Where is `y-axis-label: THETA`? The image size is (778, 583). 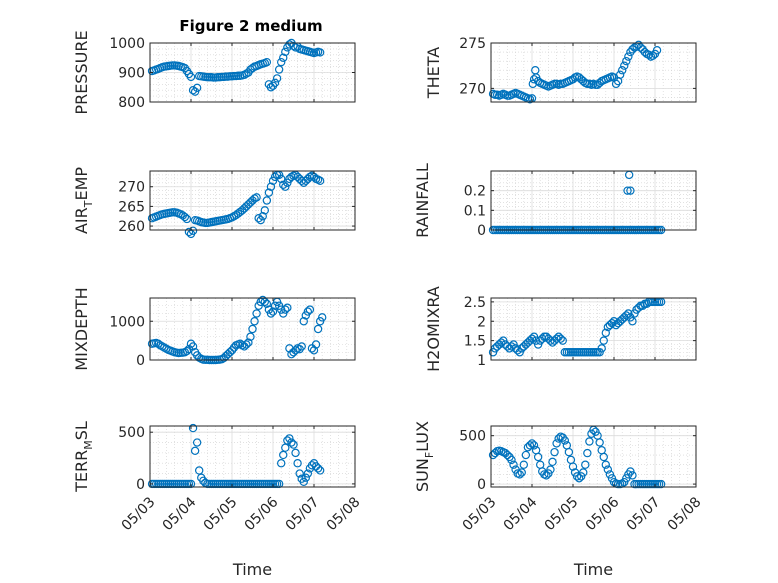 y-axis-label: THETA is located at coordinates (433, 73).